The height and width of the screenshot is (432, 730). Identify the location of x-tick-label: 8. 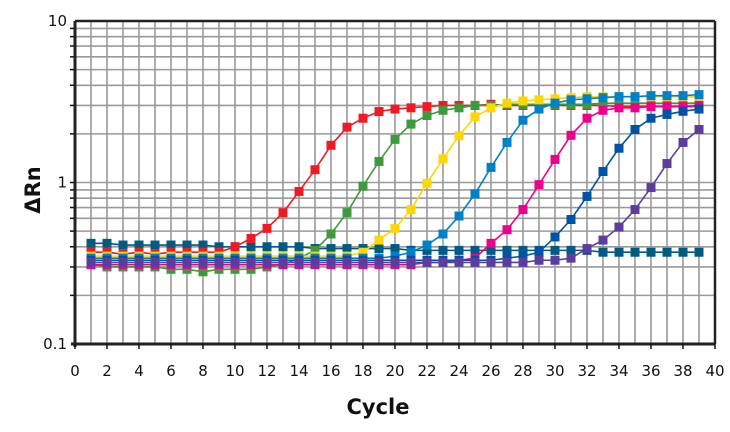
(203, 371).